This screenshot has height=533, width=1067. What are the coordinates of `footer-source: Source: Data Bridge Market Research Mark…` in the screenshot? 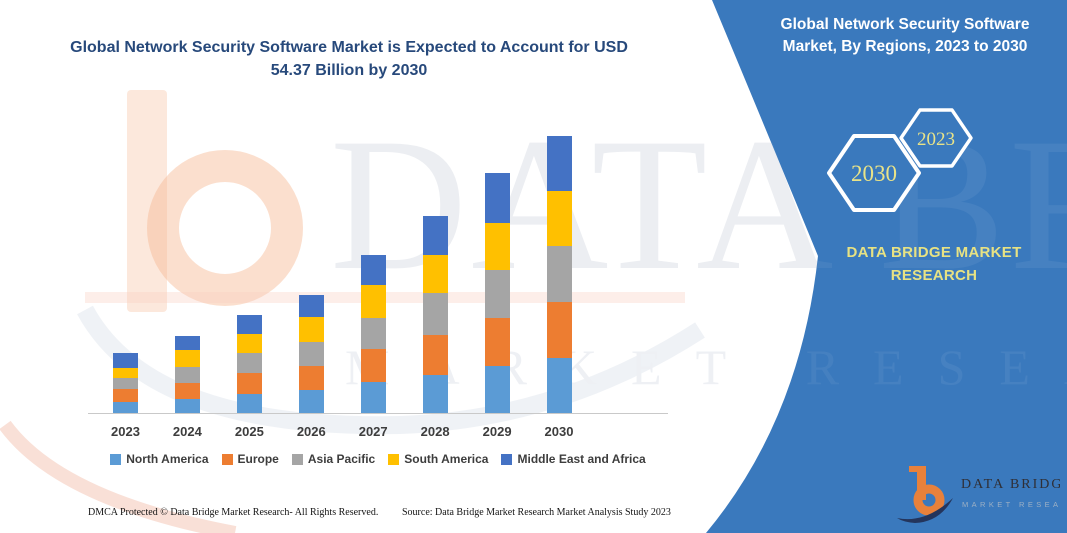 It's located at (536, 512).